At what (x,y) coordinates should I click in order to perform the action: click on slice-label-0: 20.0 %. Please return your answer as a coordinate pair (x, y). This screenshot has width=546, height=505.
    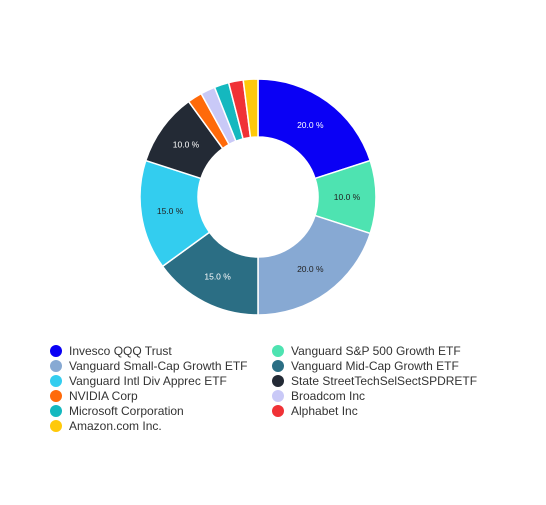
    Looking at the image, I should click on (310, 125).